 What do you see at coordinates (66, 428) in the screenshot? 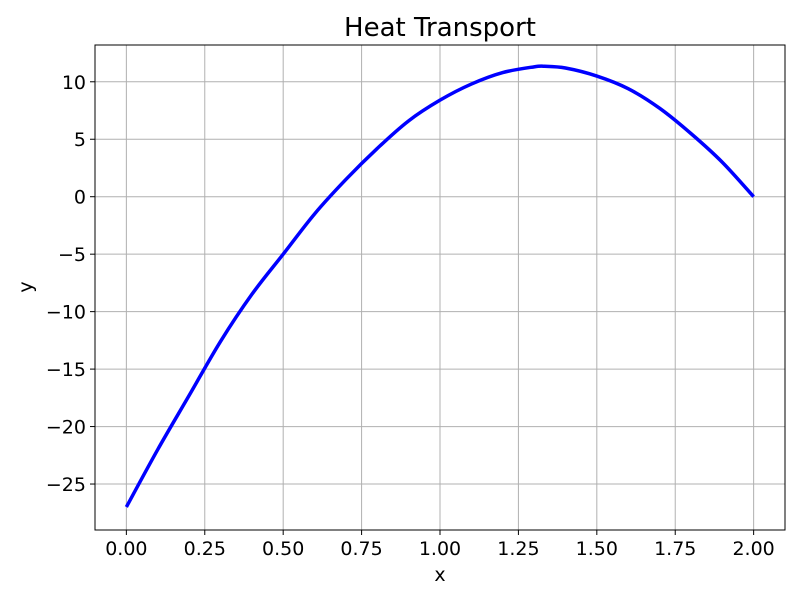
I see `y-tick-label: −20` at bounding box center [66, 428].